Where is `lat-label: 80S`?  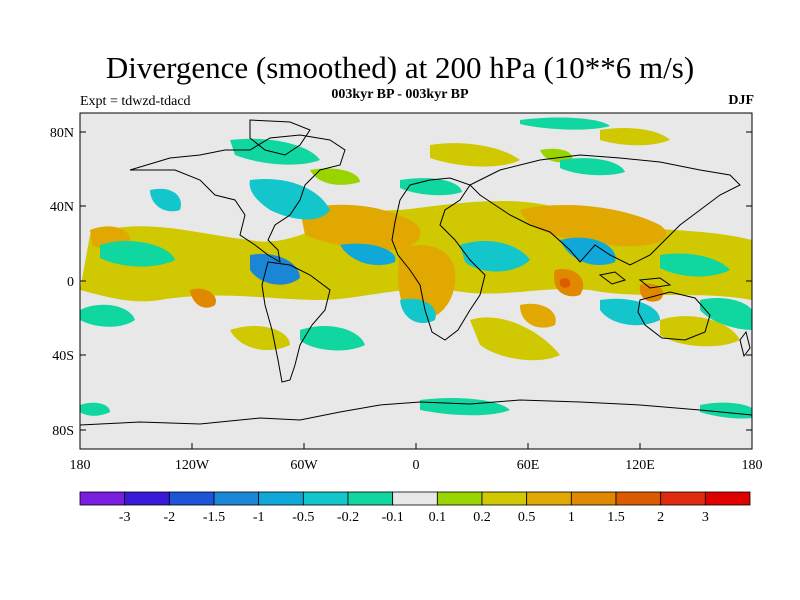
lat-label: 80S is located at coordinates (63, 431).